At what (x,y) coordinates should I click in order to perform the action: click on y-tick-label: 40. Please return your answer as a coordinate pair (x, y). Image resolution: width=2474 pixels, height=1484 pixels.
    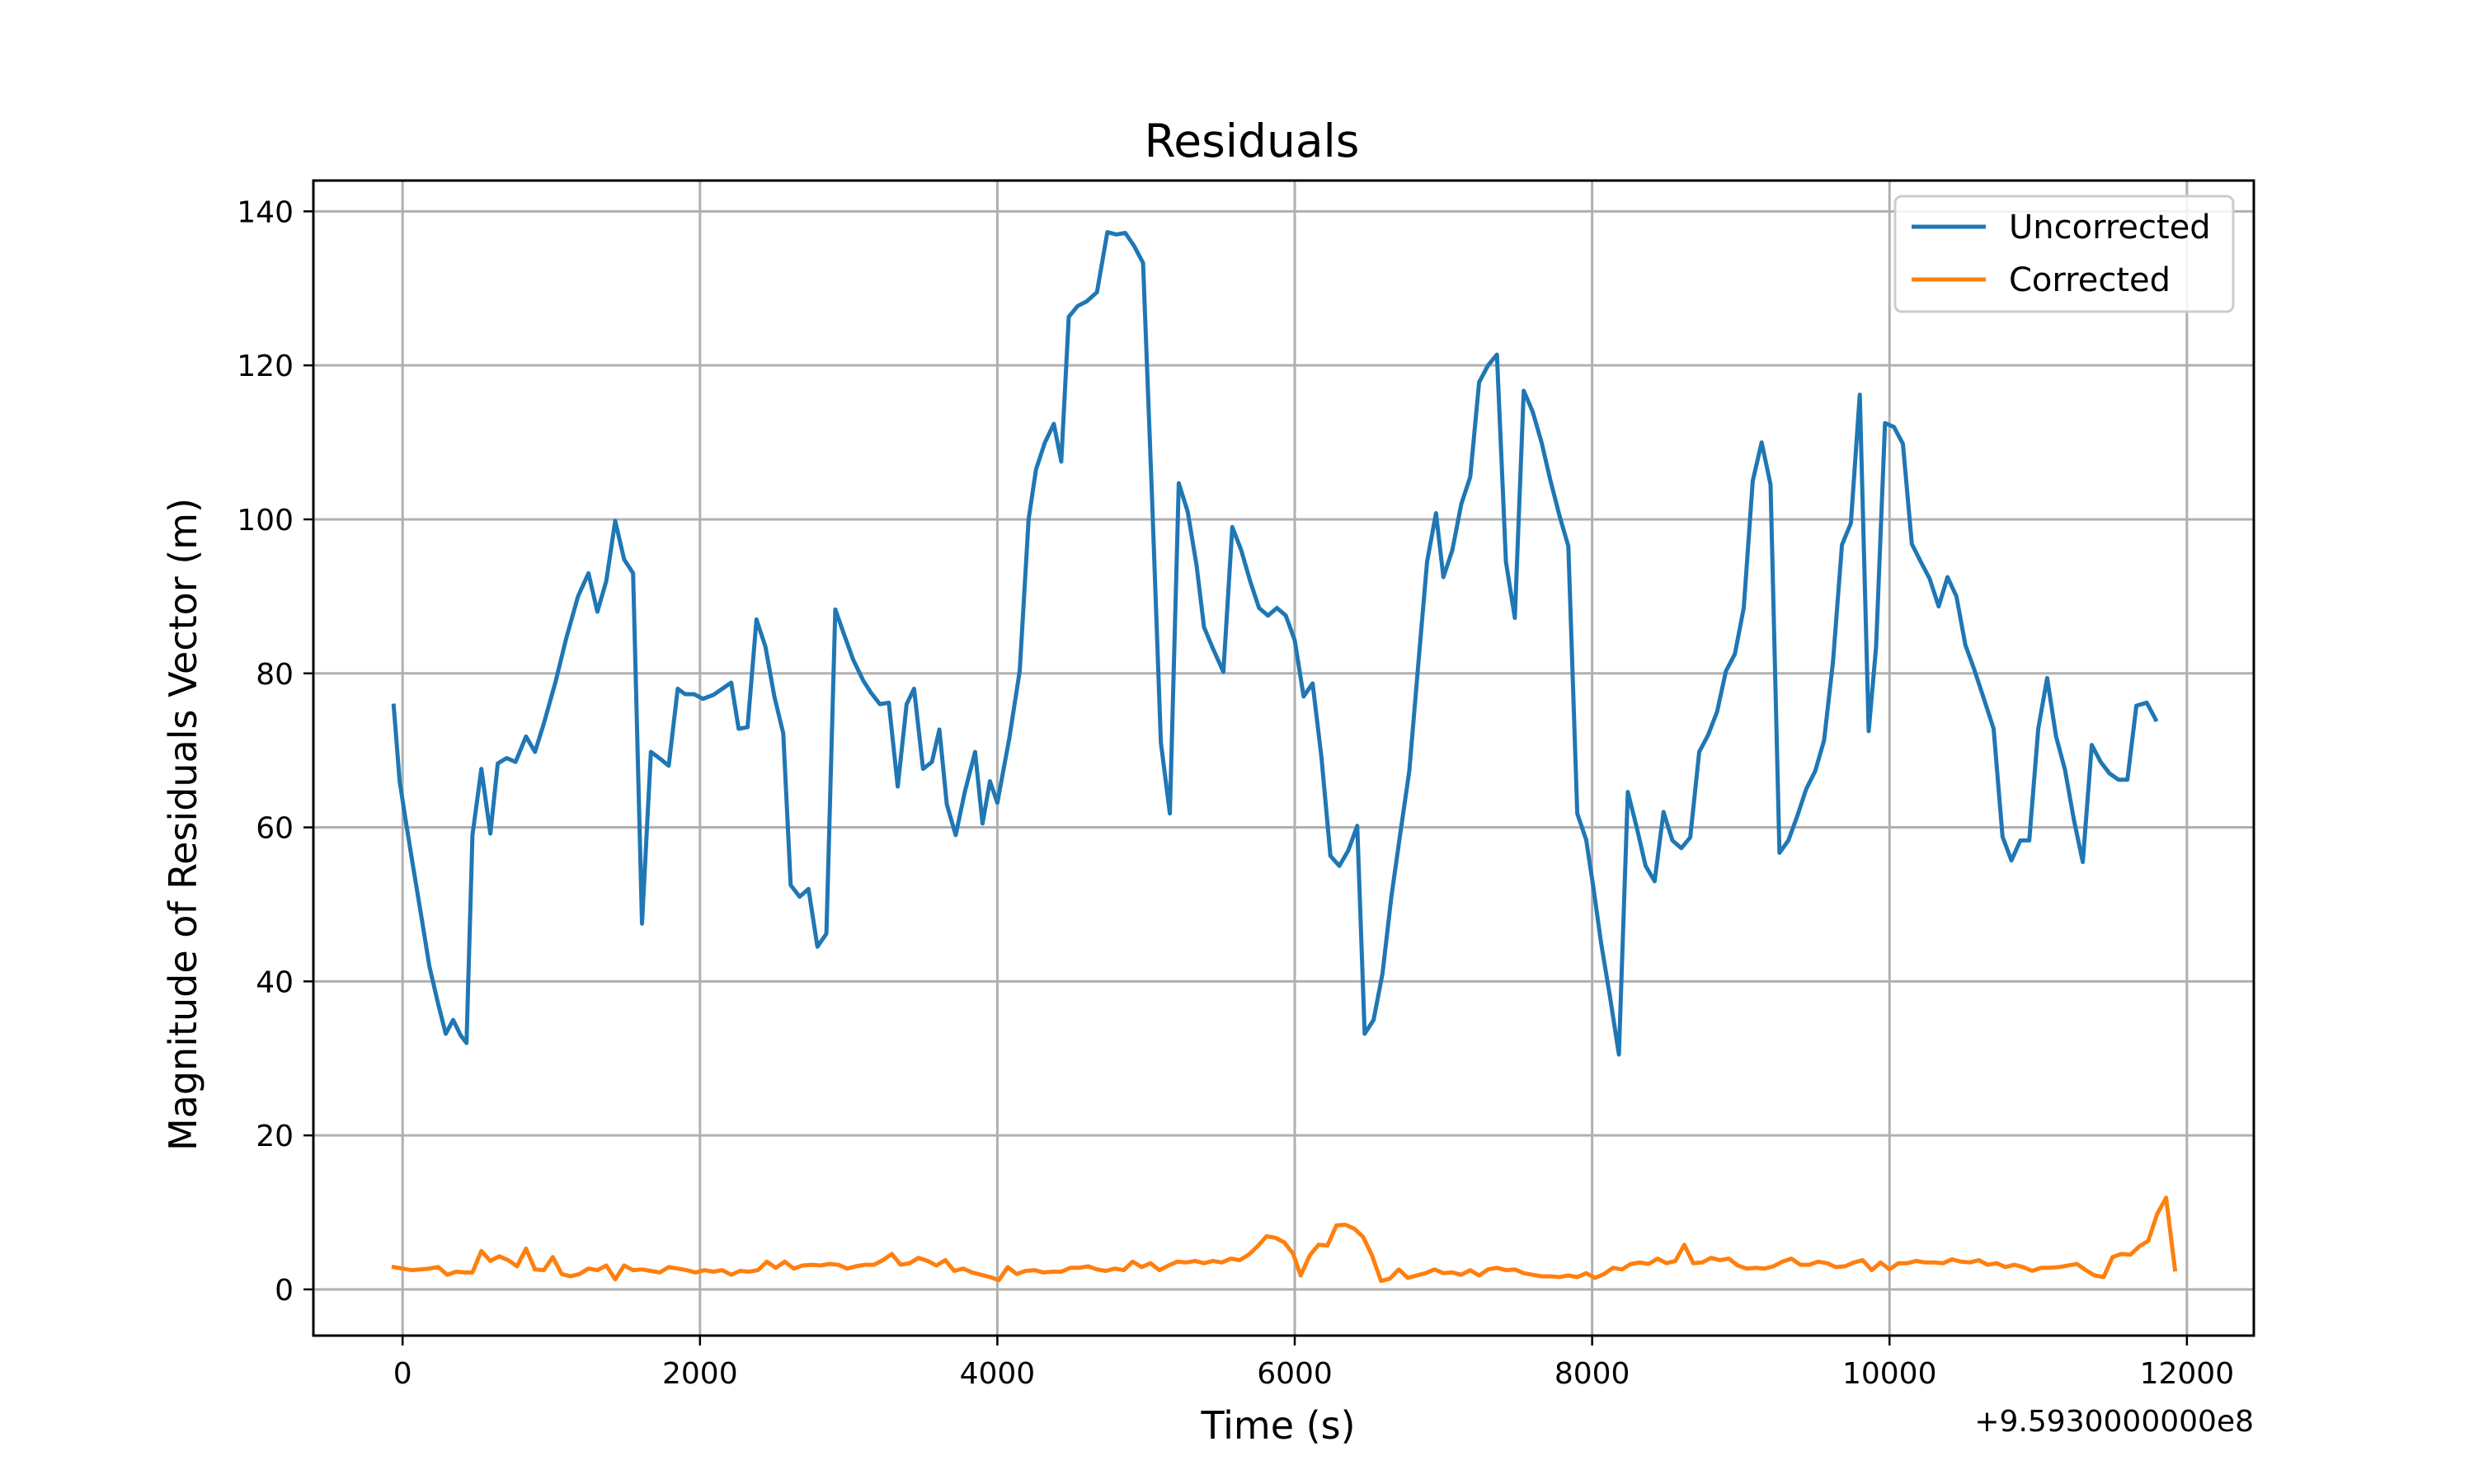
    Looking at the image, I should click on (275, 982).